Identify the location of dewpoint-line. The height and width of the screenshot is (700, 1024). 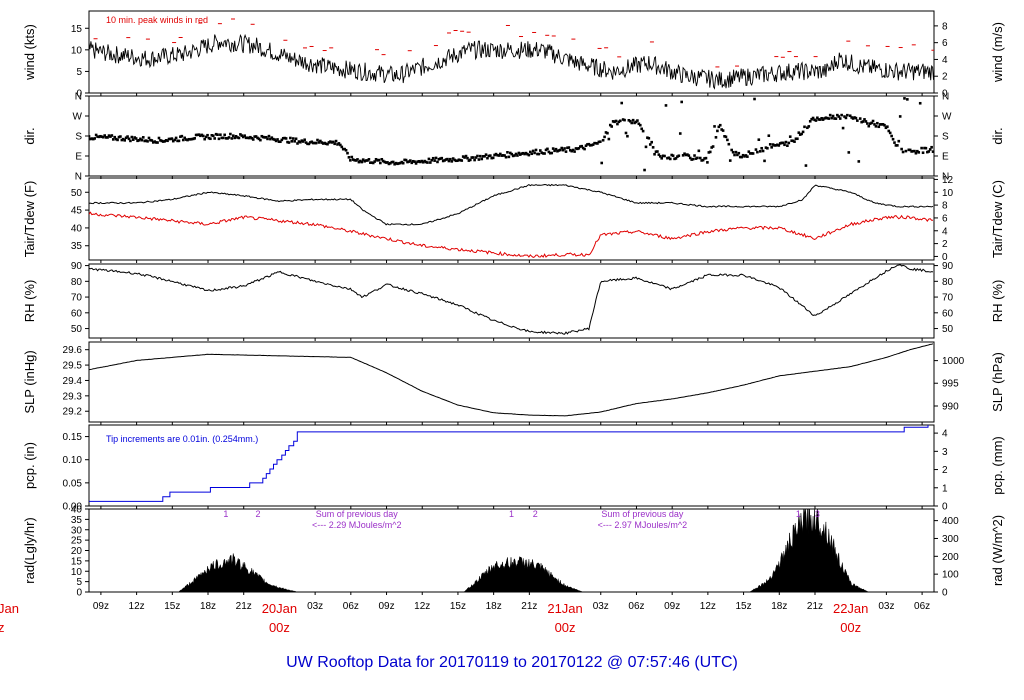
(511, 234).